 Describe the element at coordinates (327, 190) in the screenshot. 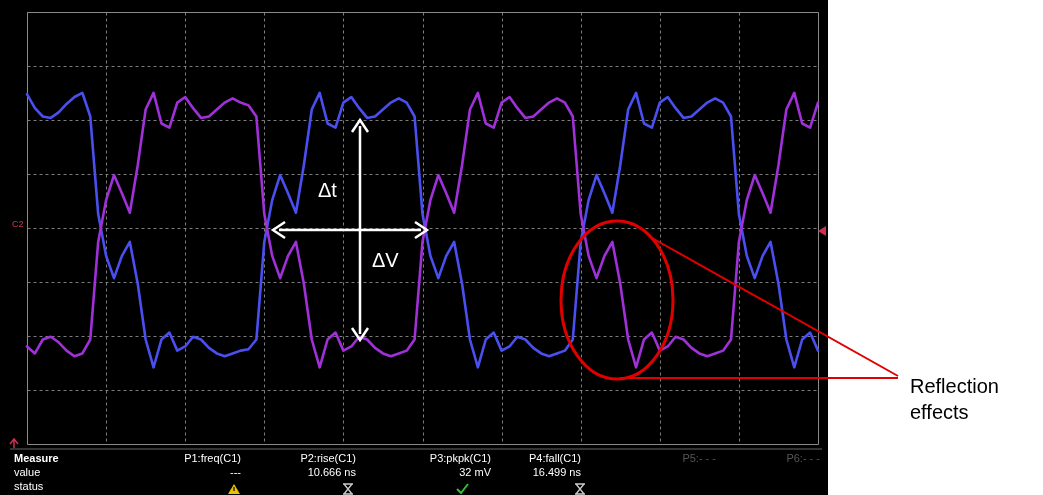

I see `annotation: Δt` at that location.